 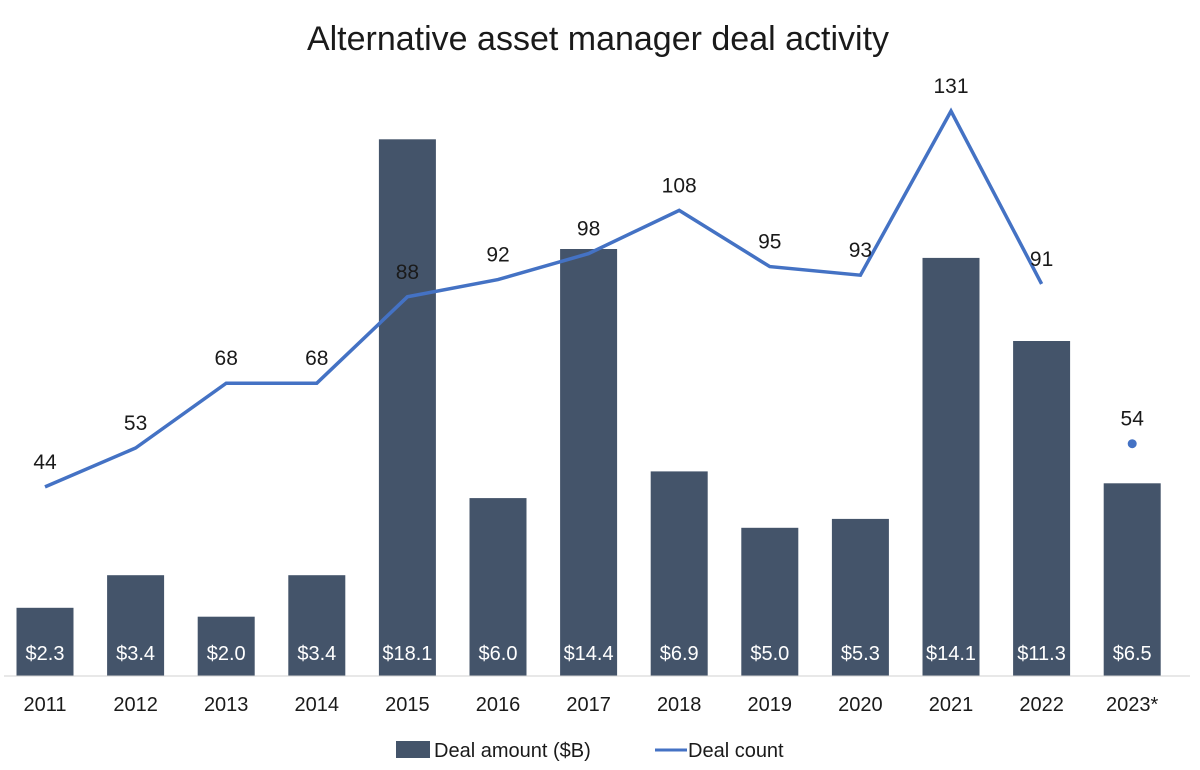 What do you see at coordinates (951, 705) in the screenshot?
I see `x-tick-2021: 2021` at bounding box center [951, 705].